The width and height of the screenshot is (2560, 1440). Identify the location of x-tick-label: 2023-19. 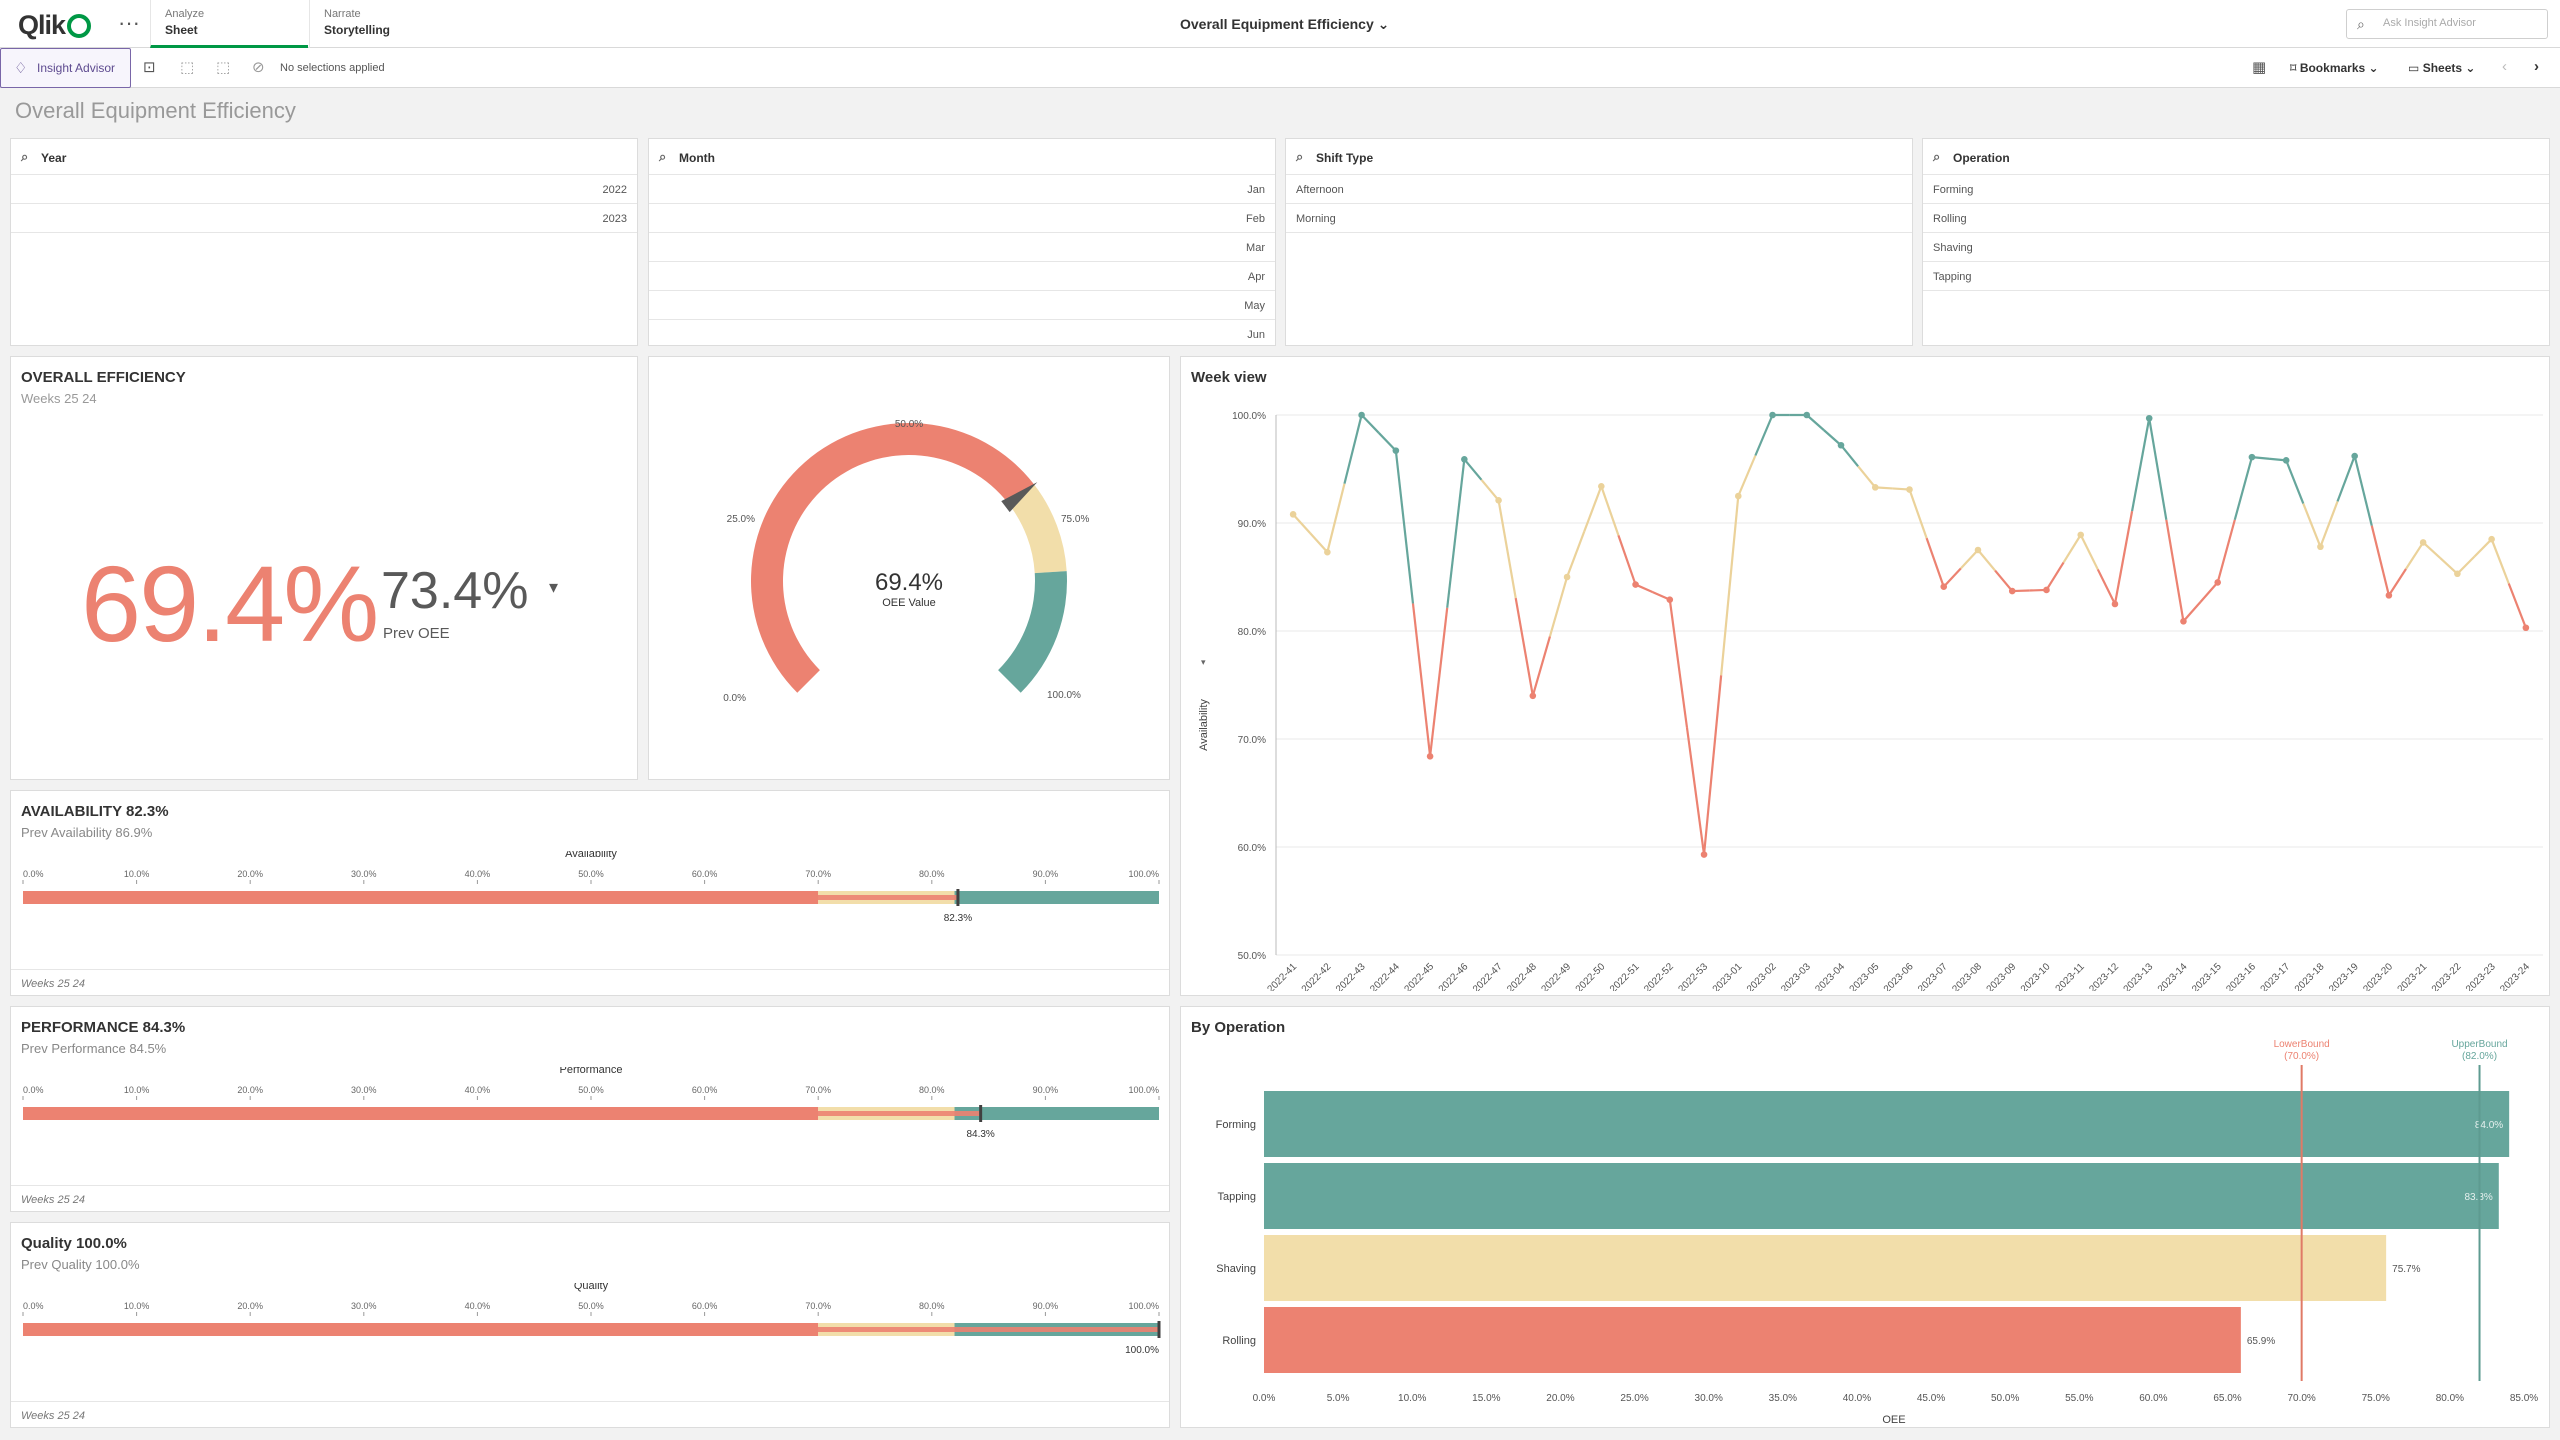
(2344, 976).